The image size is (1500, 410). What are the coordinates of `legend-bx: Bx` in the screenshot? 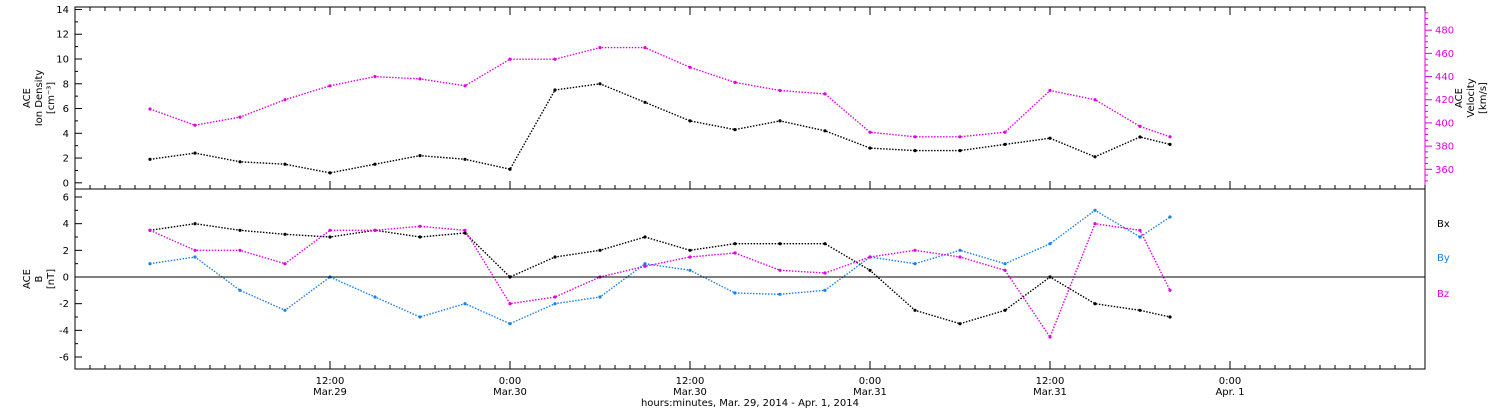 It's located at (1443, 224).